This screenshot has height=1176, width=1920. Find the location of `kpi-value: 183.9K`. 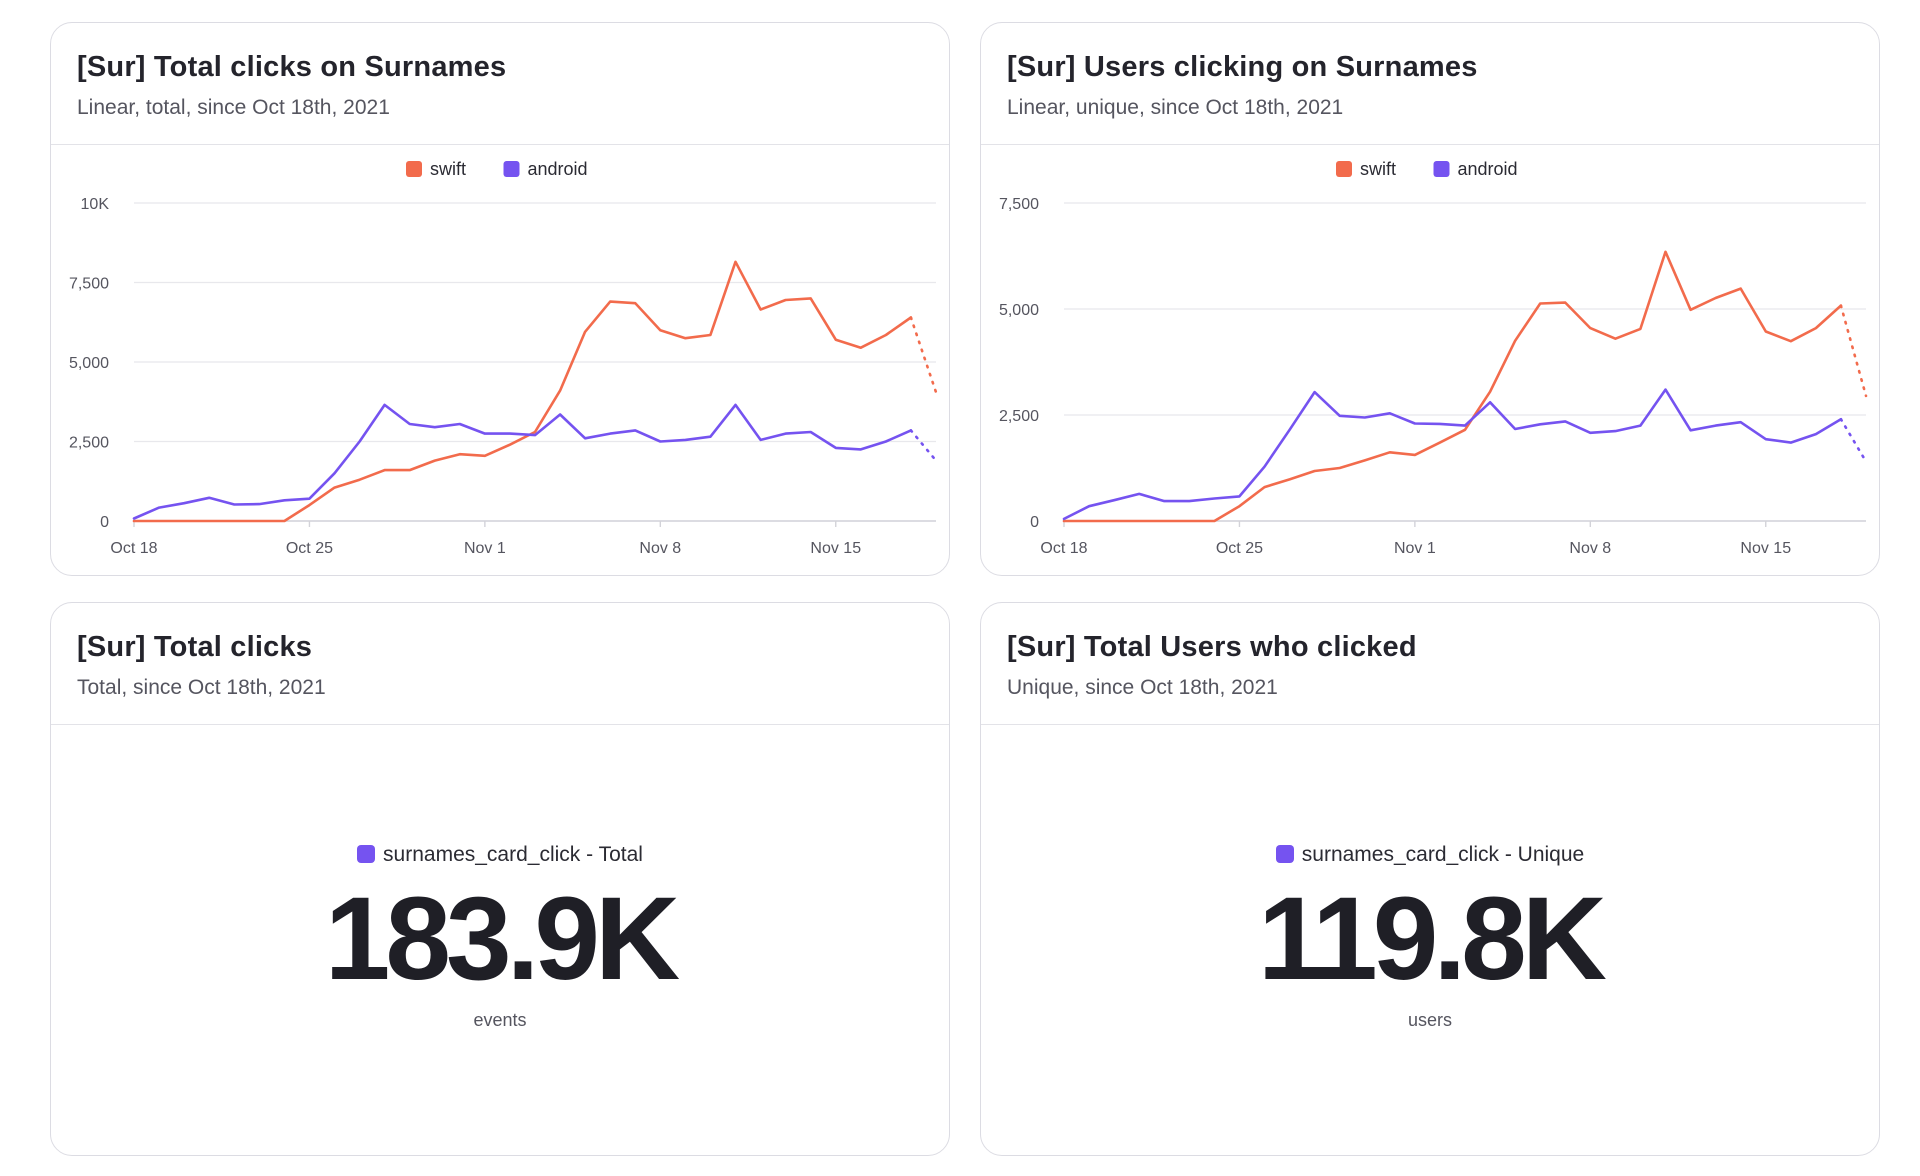

kpi-value: 183.9K is located at coordinates (502, 939).